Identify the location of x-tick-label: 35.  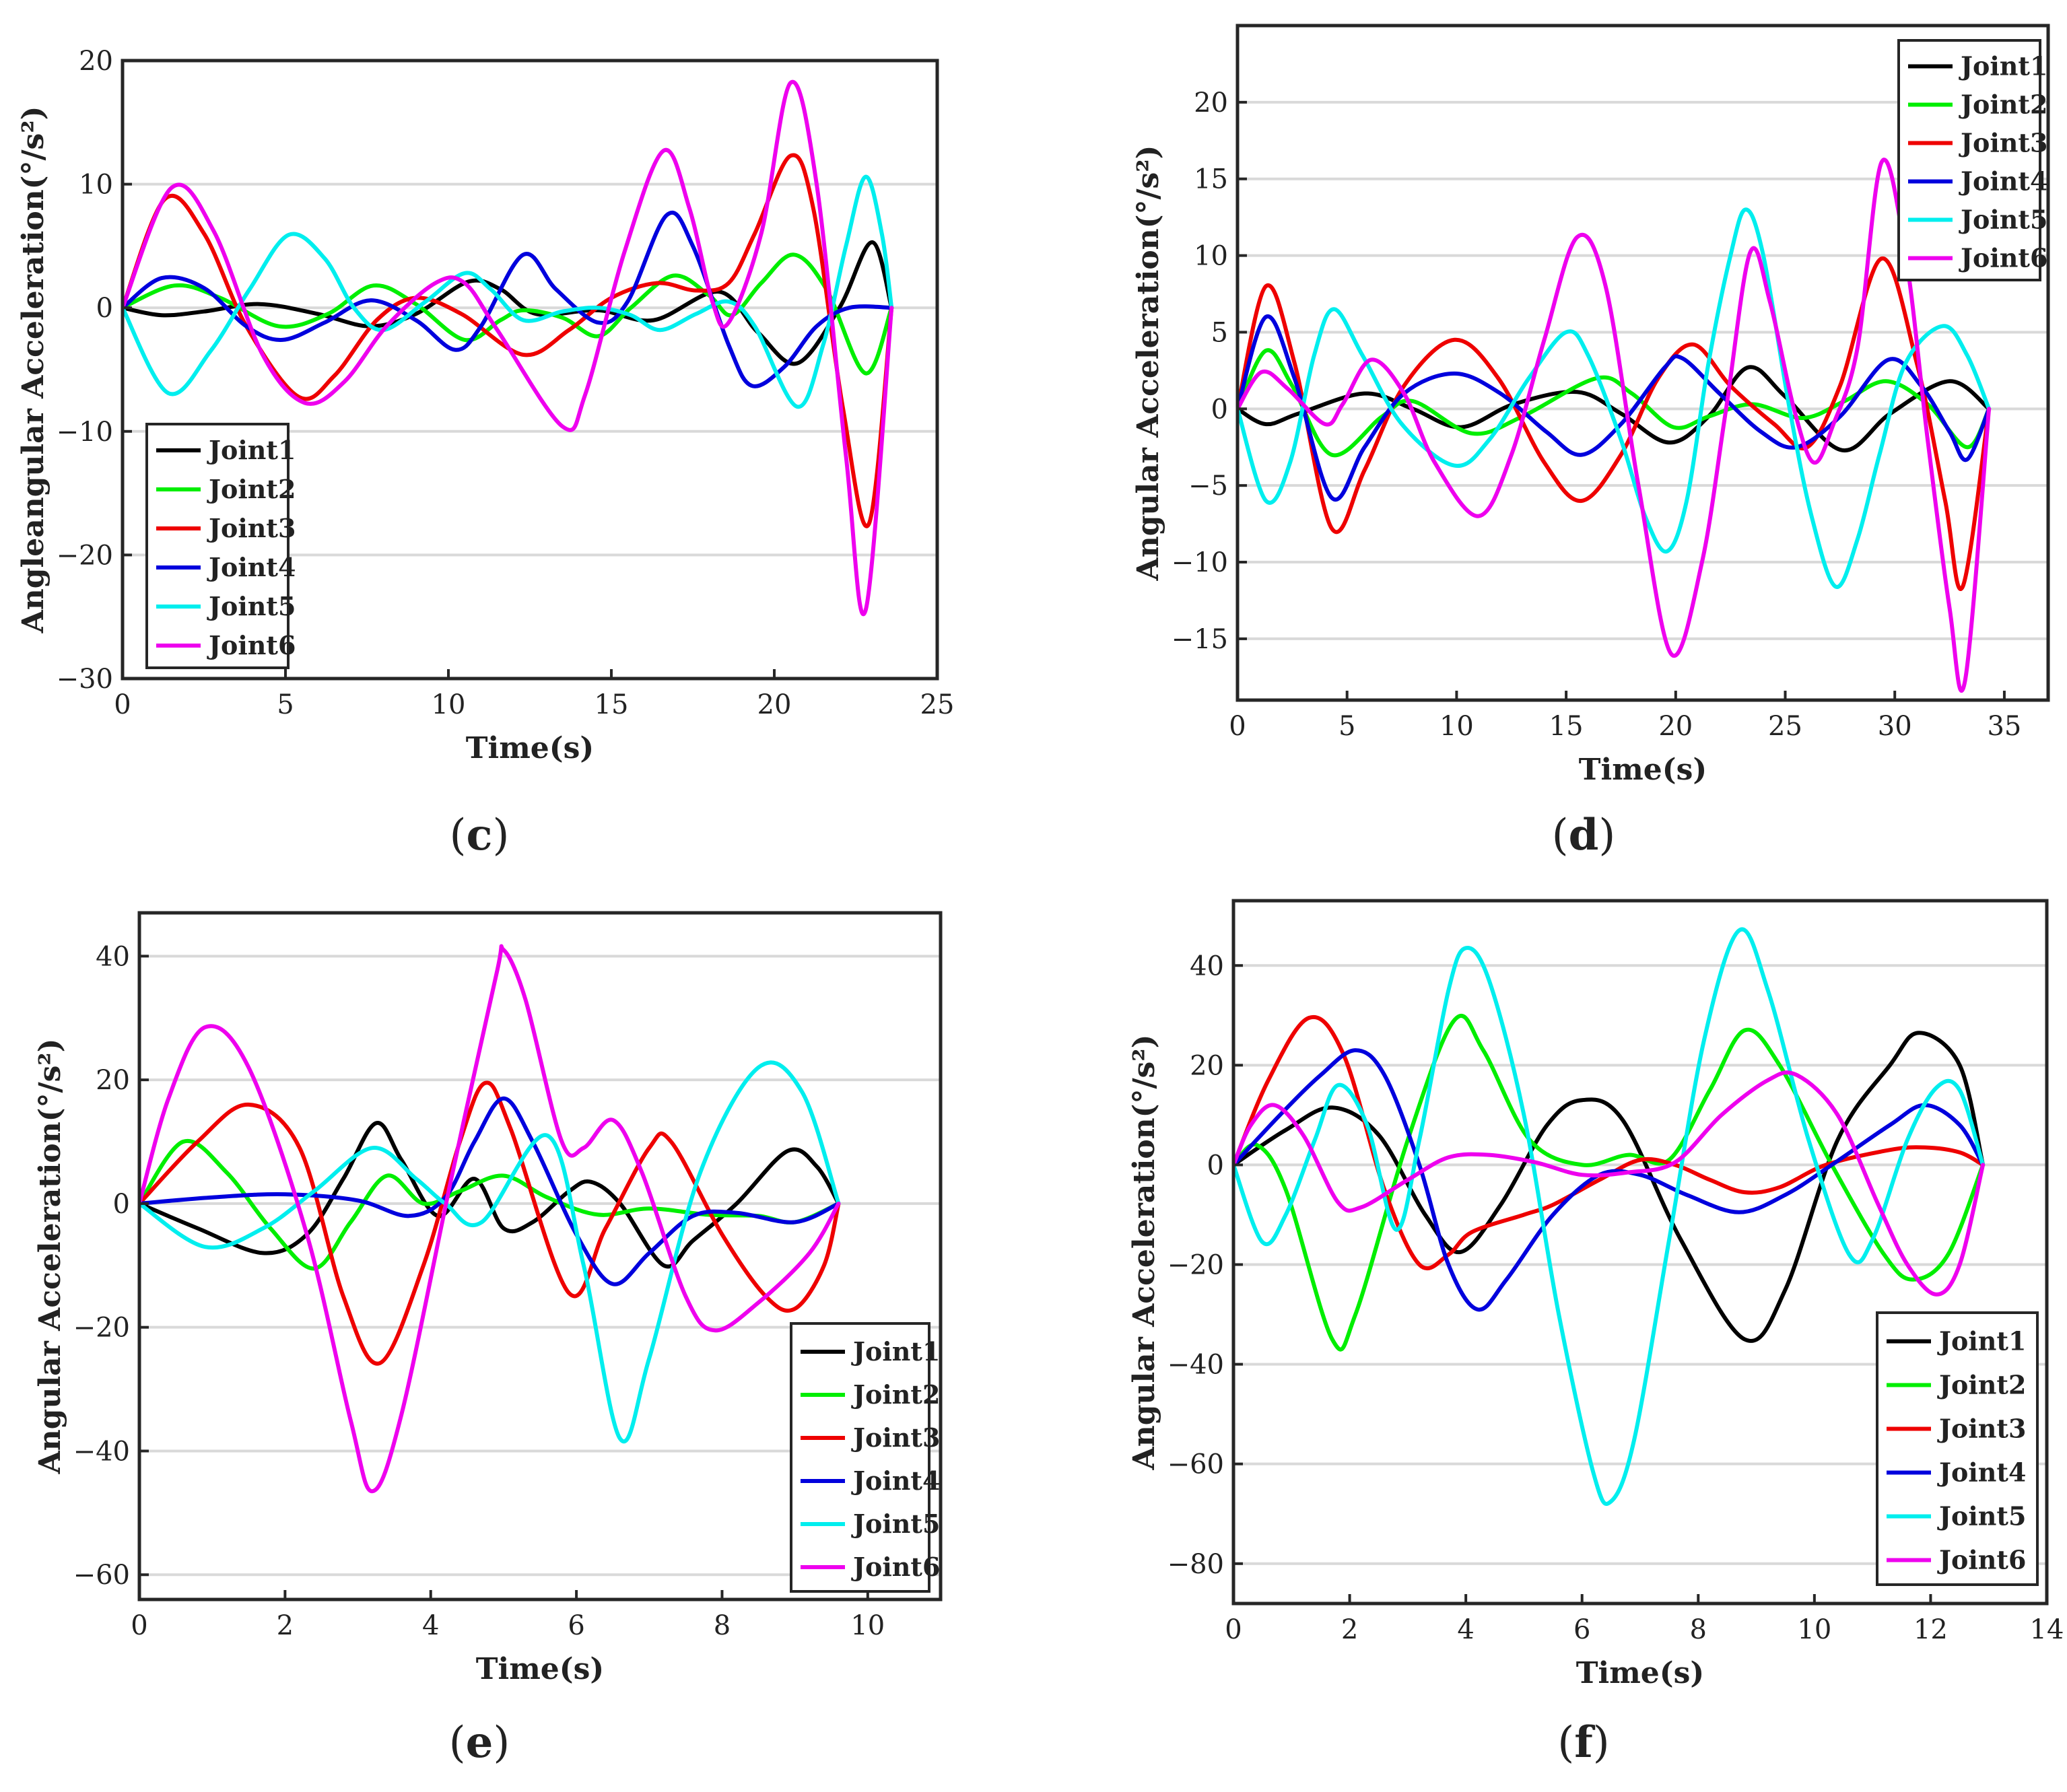
(2004, 726).